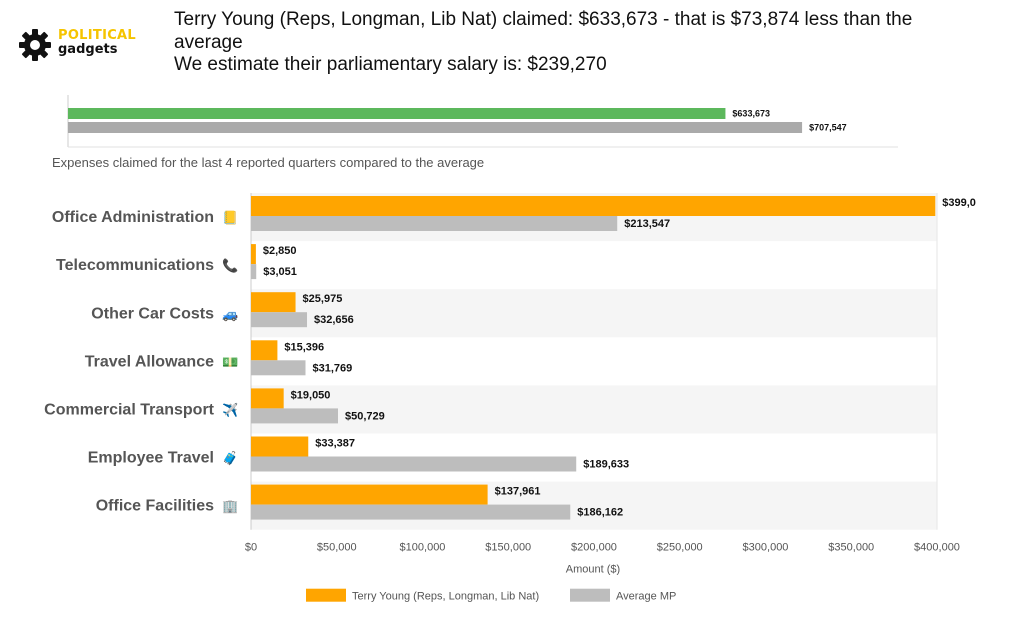  What do you see at coordinates (326, 595) in the screenshot?
I see `legend-swatch-mp` at bounding box center [326, 595].